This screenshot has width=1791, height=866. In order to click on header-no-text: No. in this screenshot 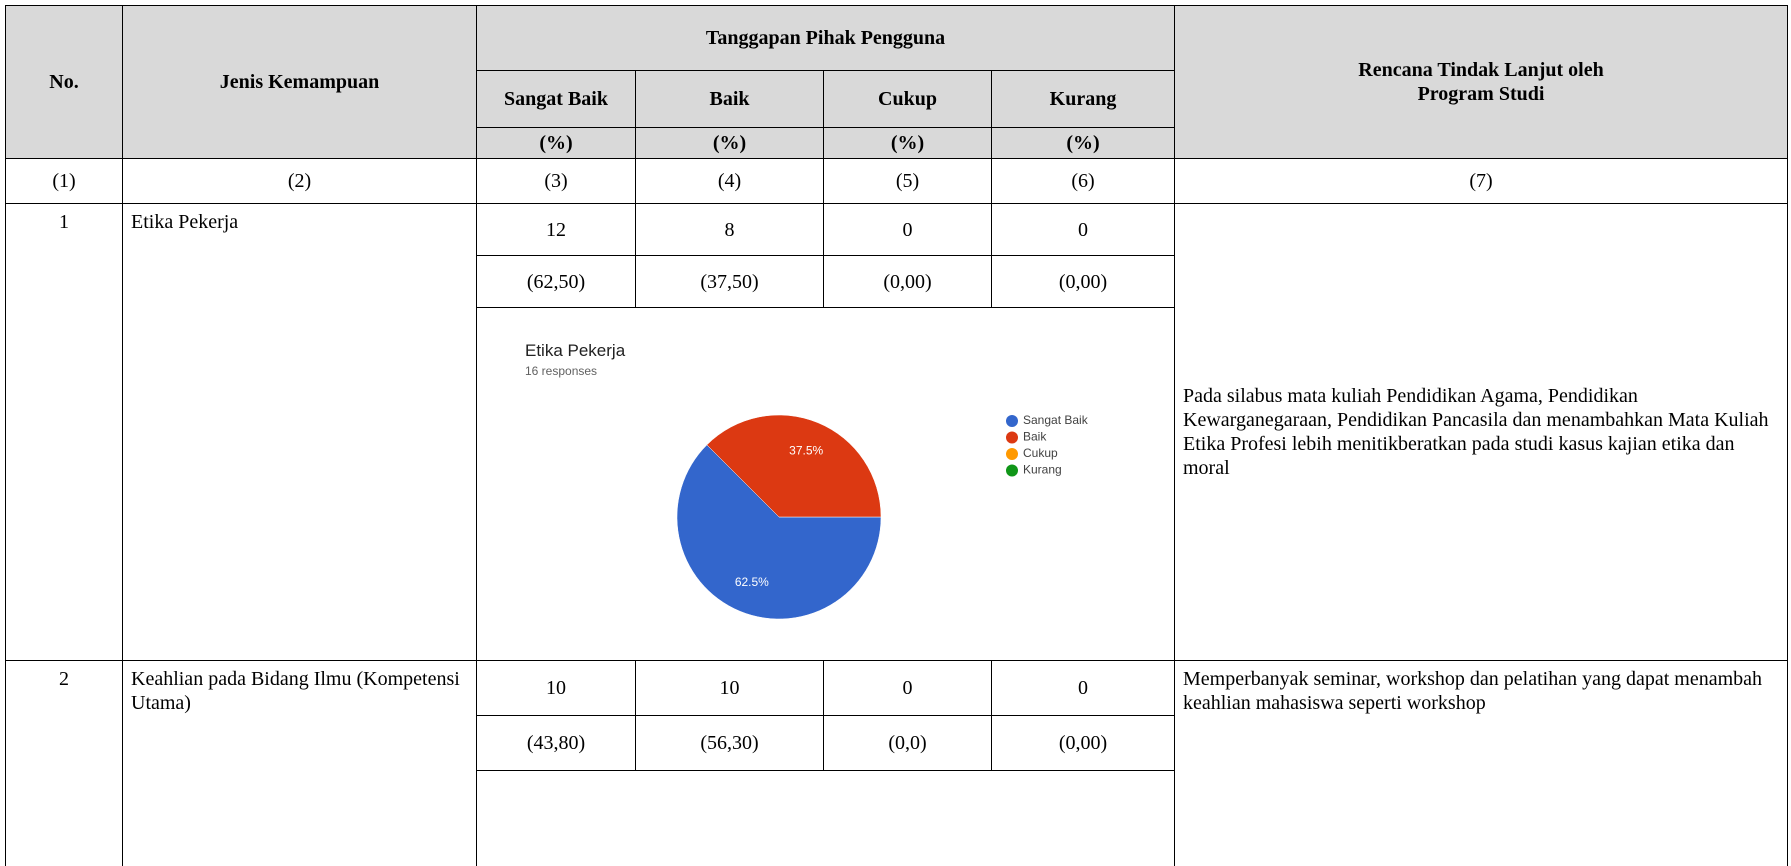, I will do `click(64, 82)`.